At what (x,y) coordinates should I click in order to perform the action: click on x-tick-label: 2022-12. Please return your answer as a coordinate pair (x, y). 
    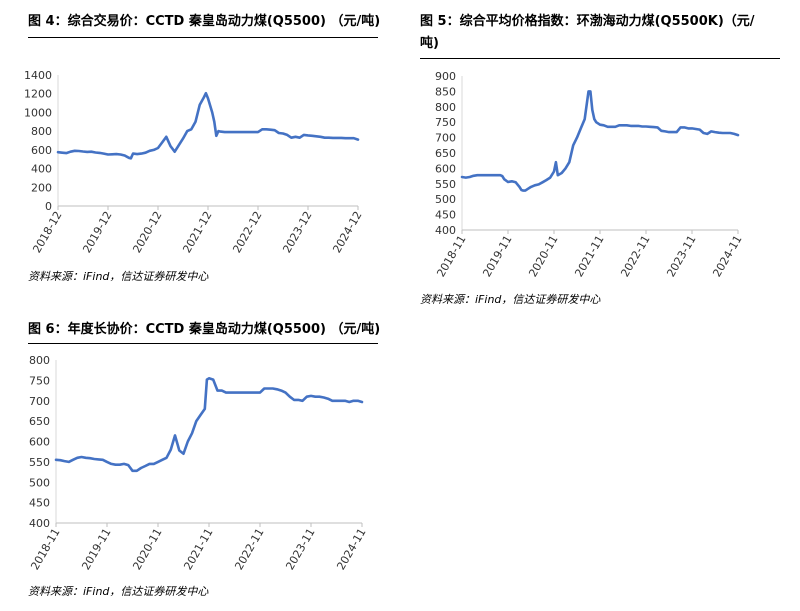
    Looking at the image, I should click on (247, 232).